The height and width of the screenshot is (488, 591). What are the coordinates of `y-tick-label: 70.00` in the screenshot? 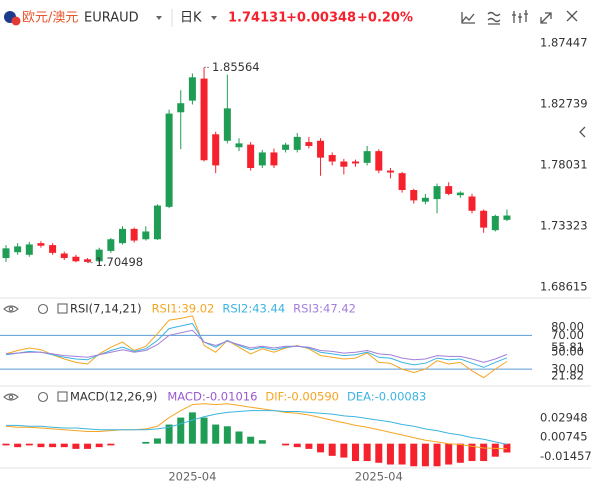 It's located at (567, 335).